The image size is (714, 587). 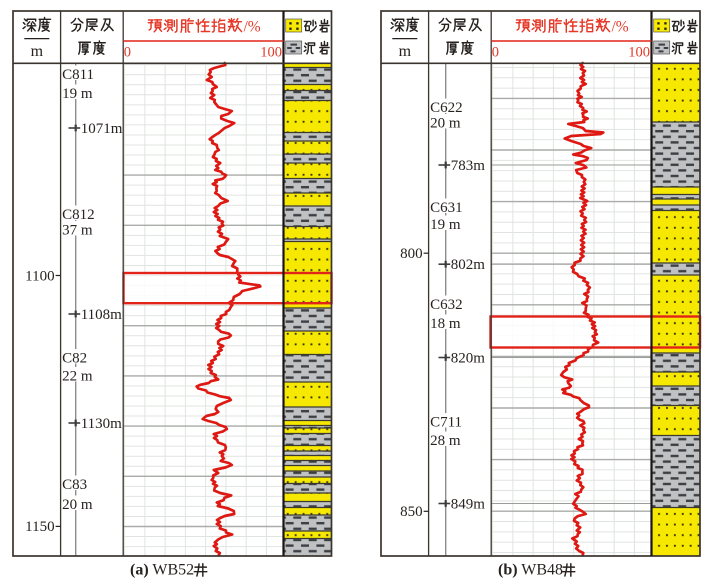 What do you see at coordinates (530, 570) in the screenshot?
I see `svg-text: (b) WB48` at bounding box center [530, 570].